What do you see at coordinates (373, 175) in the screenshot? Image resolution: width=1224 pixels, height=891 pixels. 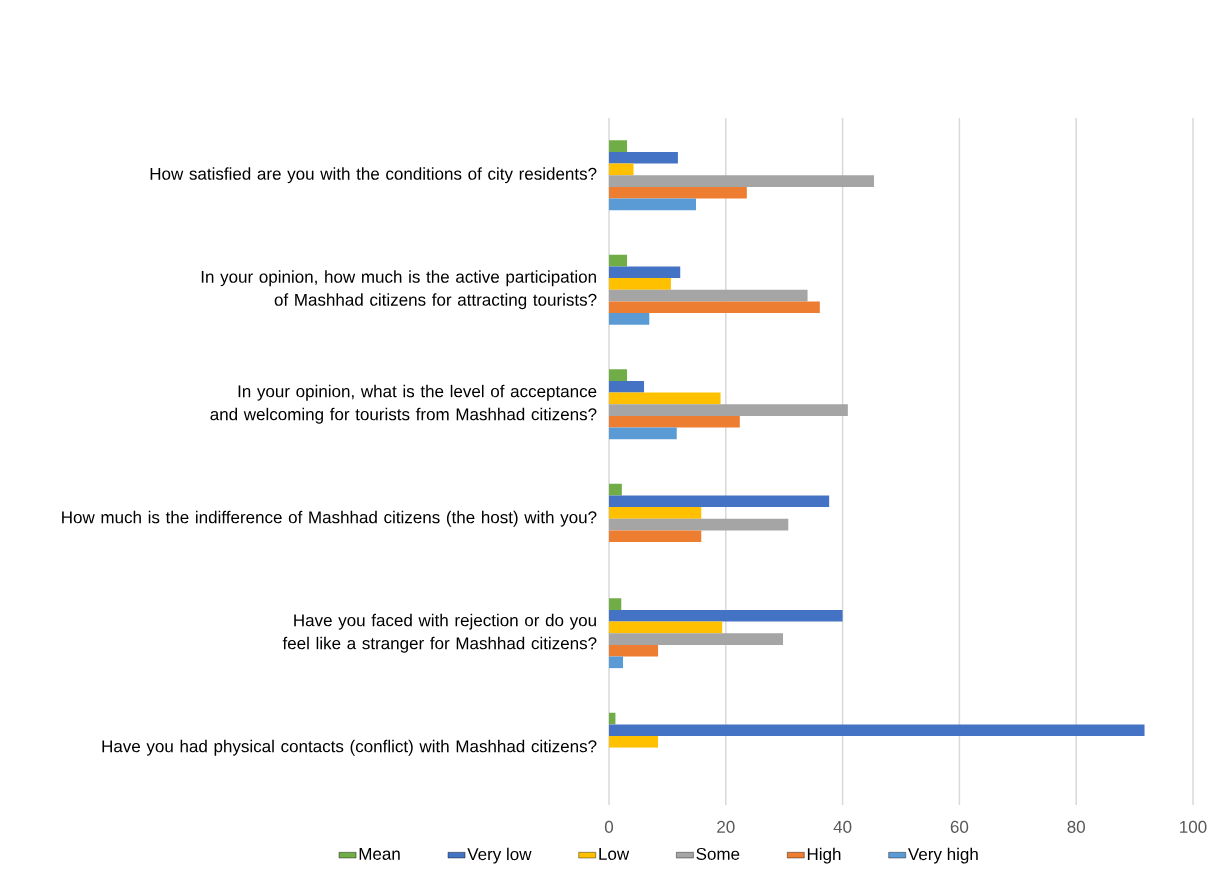 I see `y-tick-label: How satisfied are you with the conditions of city residents?` at bounding box center [373, 175].